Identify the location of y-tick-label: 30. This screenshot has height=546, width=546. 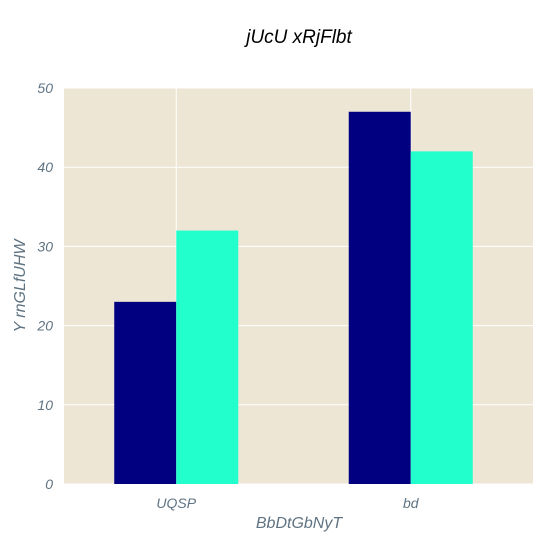
(45, 246).